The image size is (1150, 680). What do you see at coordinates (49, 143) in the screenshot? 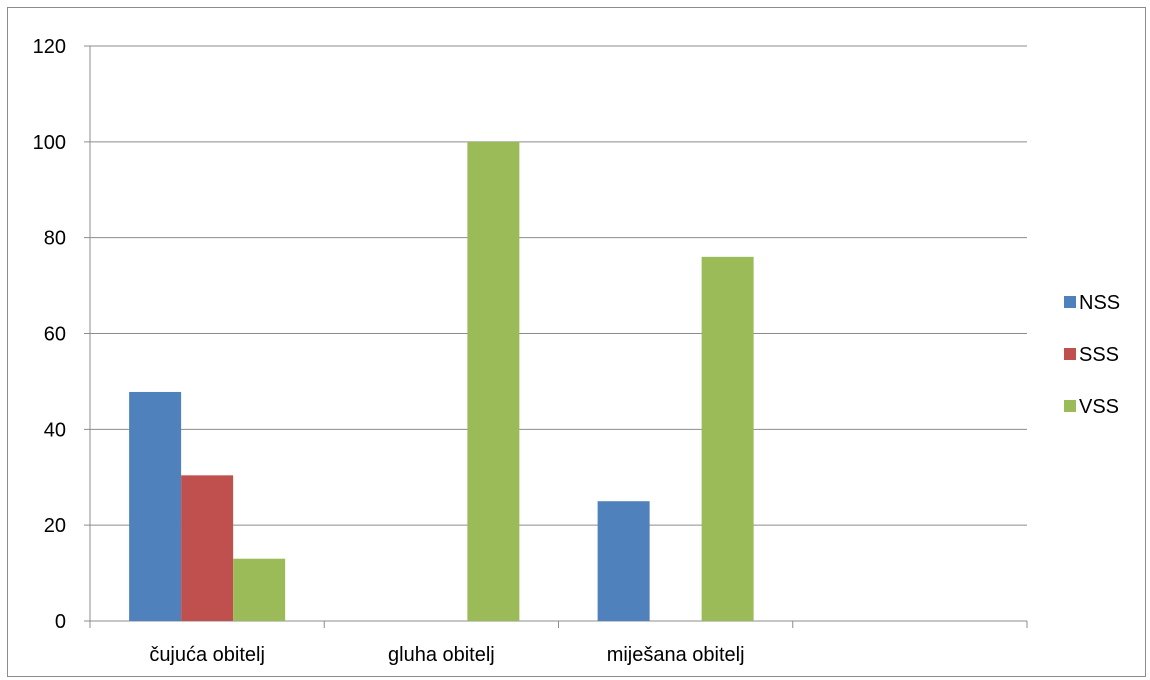
I see `y-tick-label-5: 100` at bounding box center [49, 143].